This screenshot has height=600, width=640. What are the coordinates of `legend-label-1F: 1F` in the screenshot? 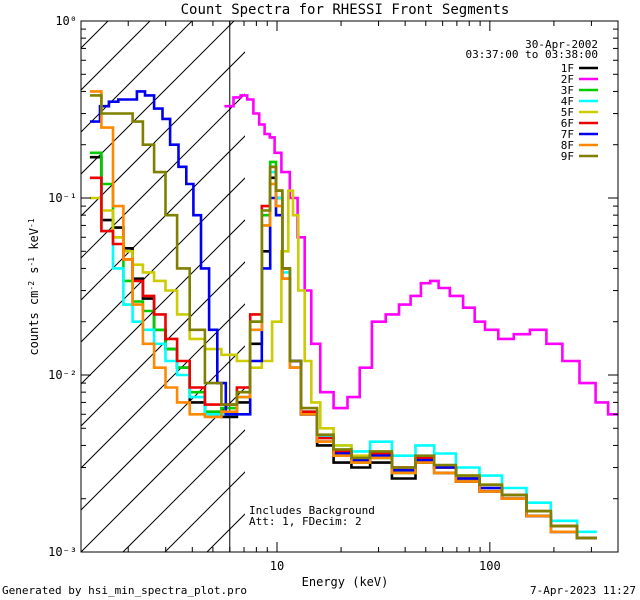 It's located at (567, 68).